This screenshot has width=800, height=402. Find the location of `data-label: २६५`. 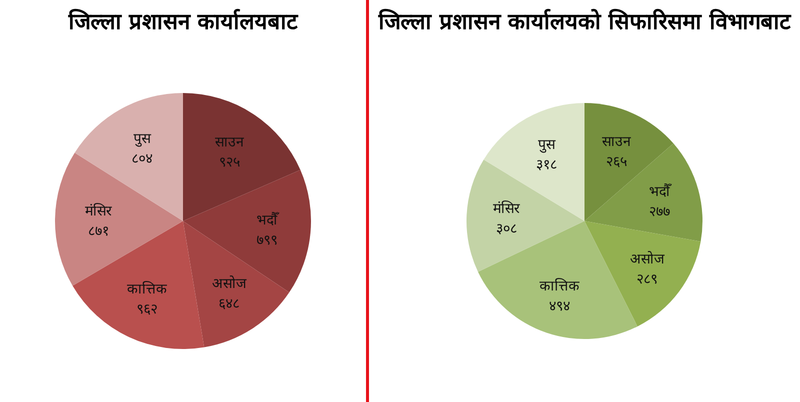

data-label: २६५ is located at coordinates (617, 162).